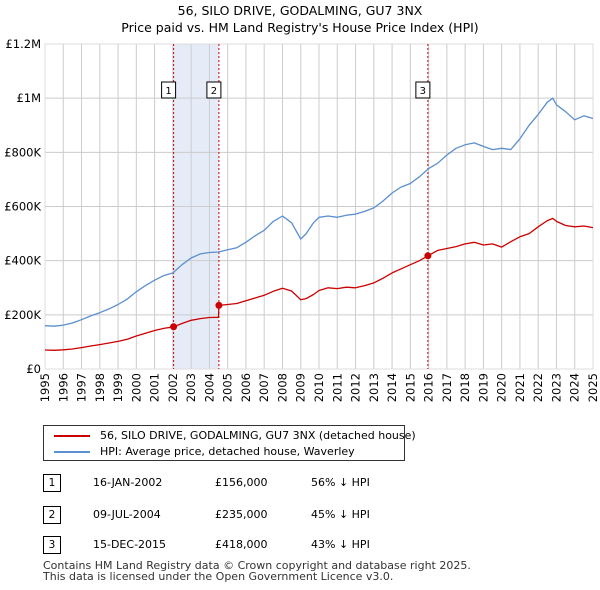 The height and width of the screenshot is (590, 600). I want to click on sale-number-badge: 1, so click(52, 483).